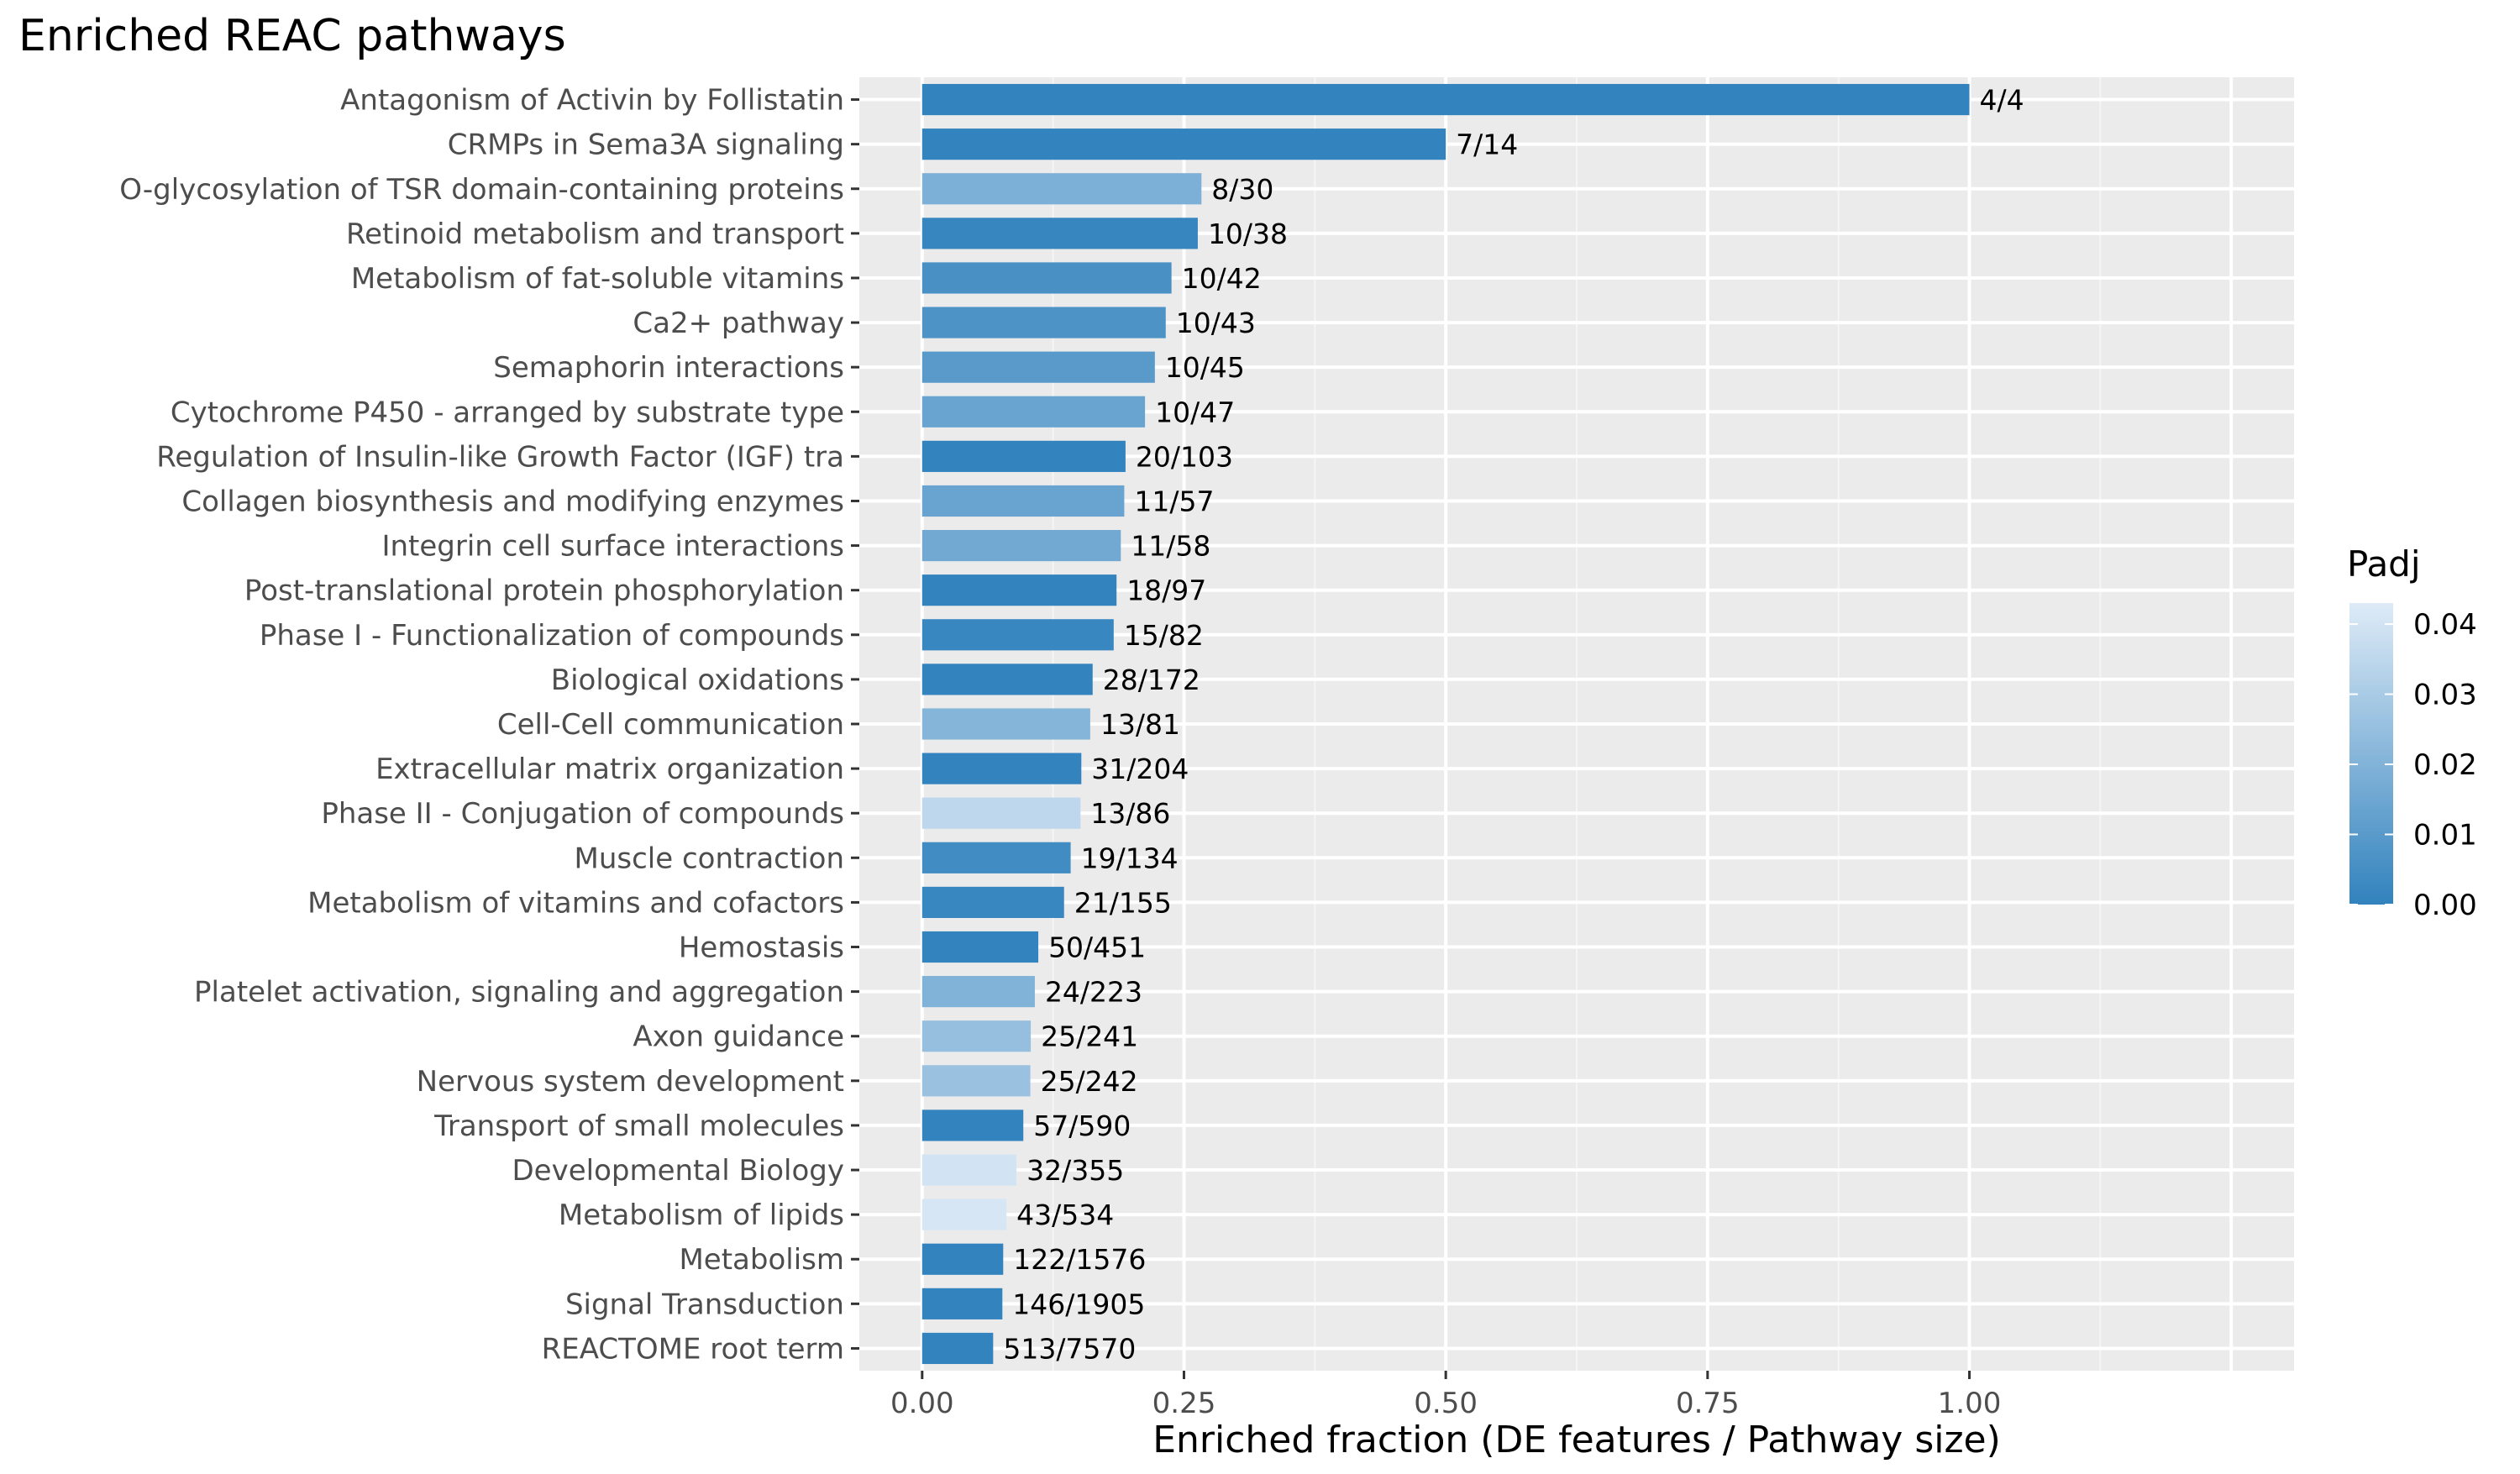  Describe the element at coordinates (1195, 412) in the screenshot. I see `bar-value-label: 10/47` at that location.